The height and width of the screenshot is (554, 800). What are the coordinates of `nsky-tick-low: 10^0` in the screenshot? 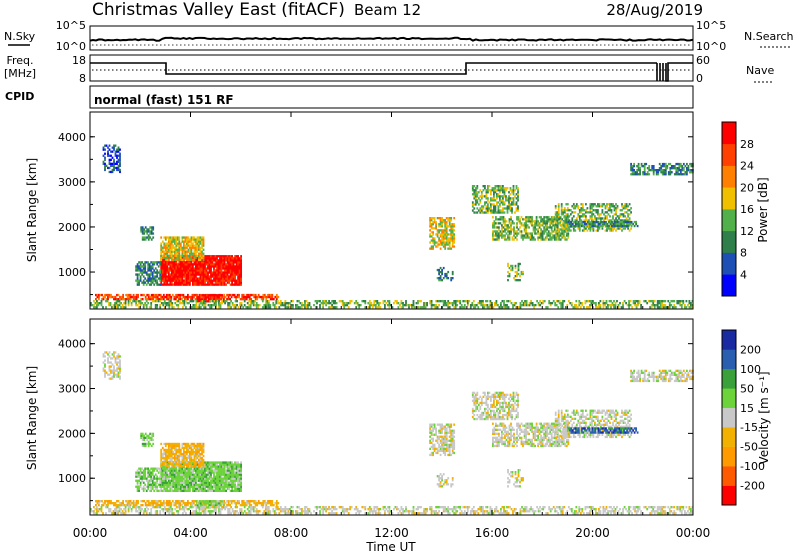 It's located at (71, 46).